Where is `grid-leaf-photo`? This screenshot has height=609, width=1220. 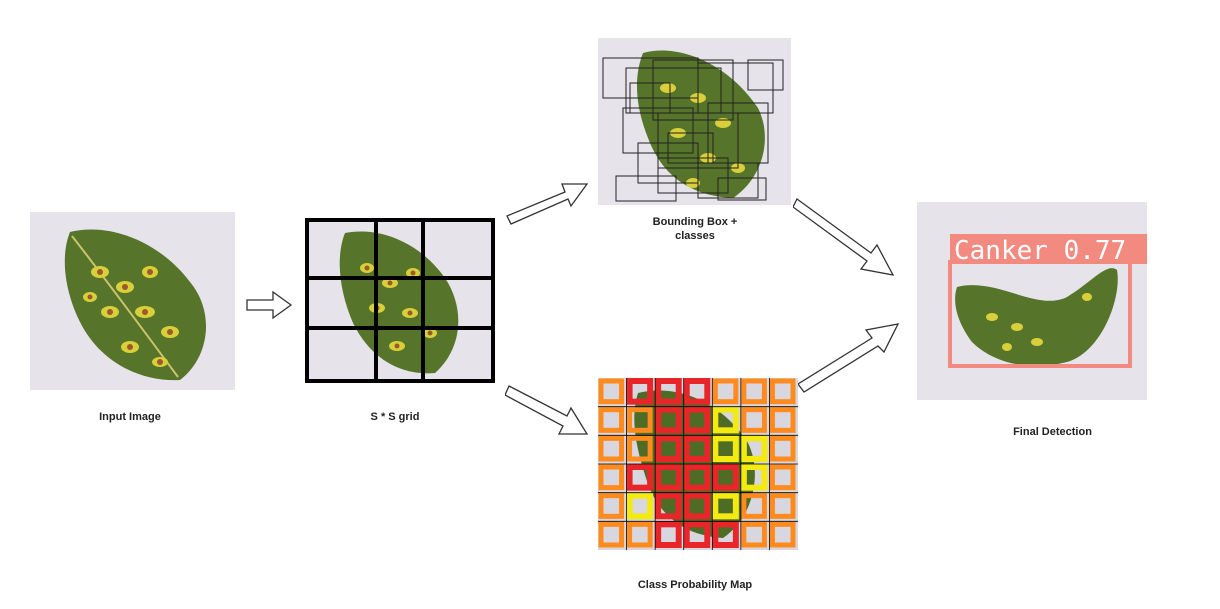
grid-leaf-photo is located at coordinates (400, 300).